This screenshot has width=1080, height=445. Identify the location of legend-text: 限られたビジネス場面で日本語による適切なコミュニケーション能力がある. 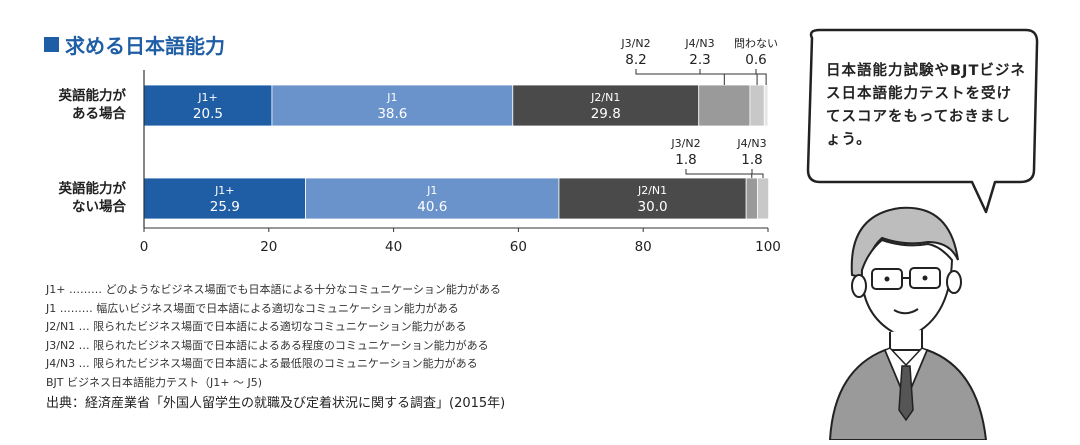
(280, 326).